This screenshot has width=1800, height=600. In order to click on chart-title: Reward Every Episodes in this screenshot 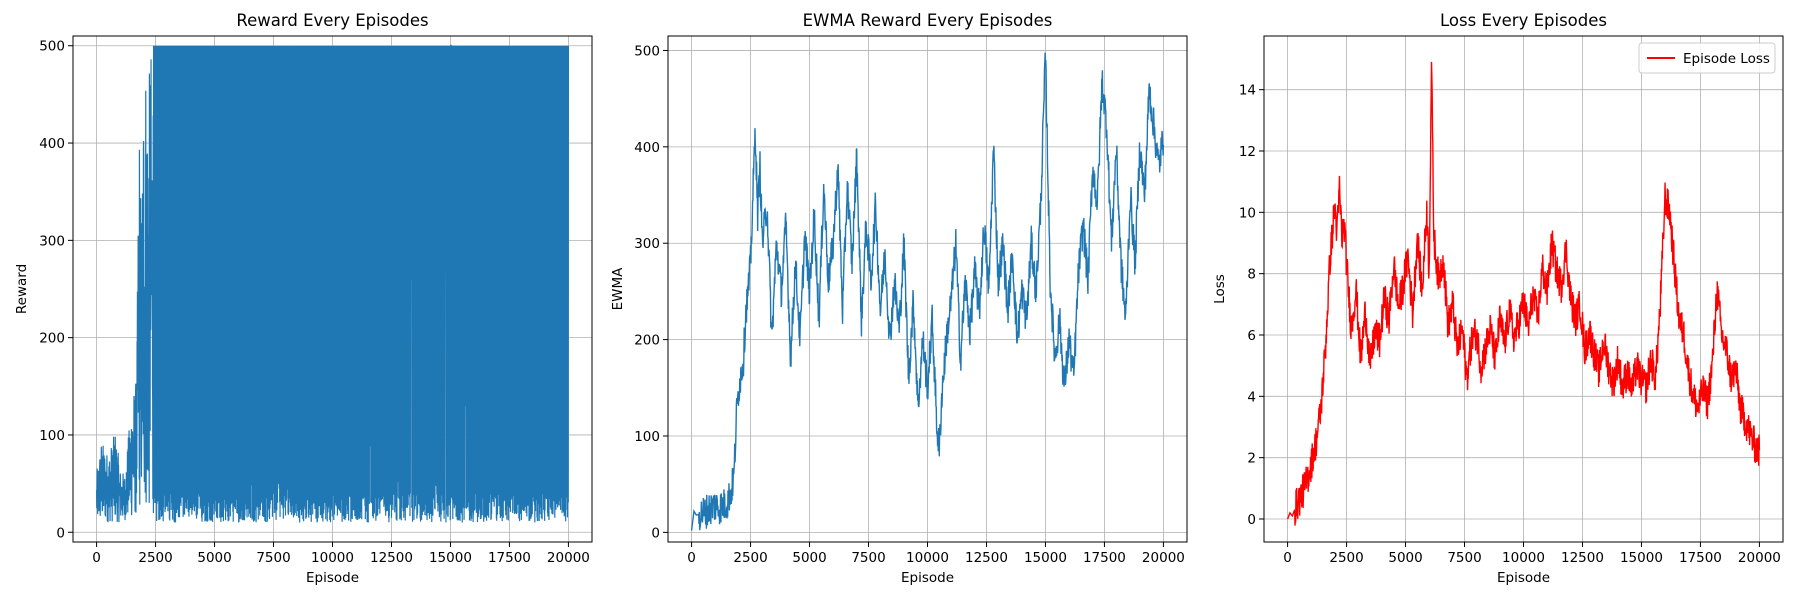, I will do `click(332, 20)`.